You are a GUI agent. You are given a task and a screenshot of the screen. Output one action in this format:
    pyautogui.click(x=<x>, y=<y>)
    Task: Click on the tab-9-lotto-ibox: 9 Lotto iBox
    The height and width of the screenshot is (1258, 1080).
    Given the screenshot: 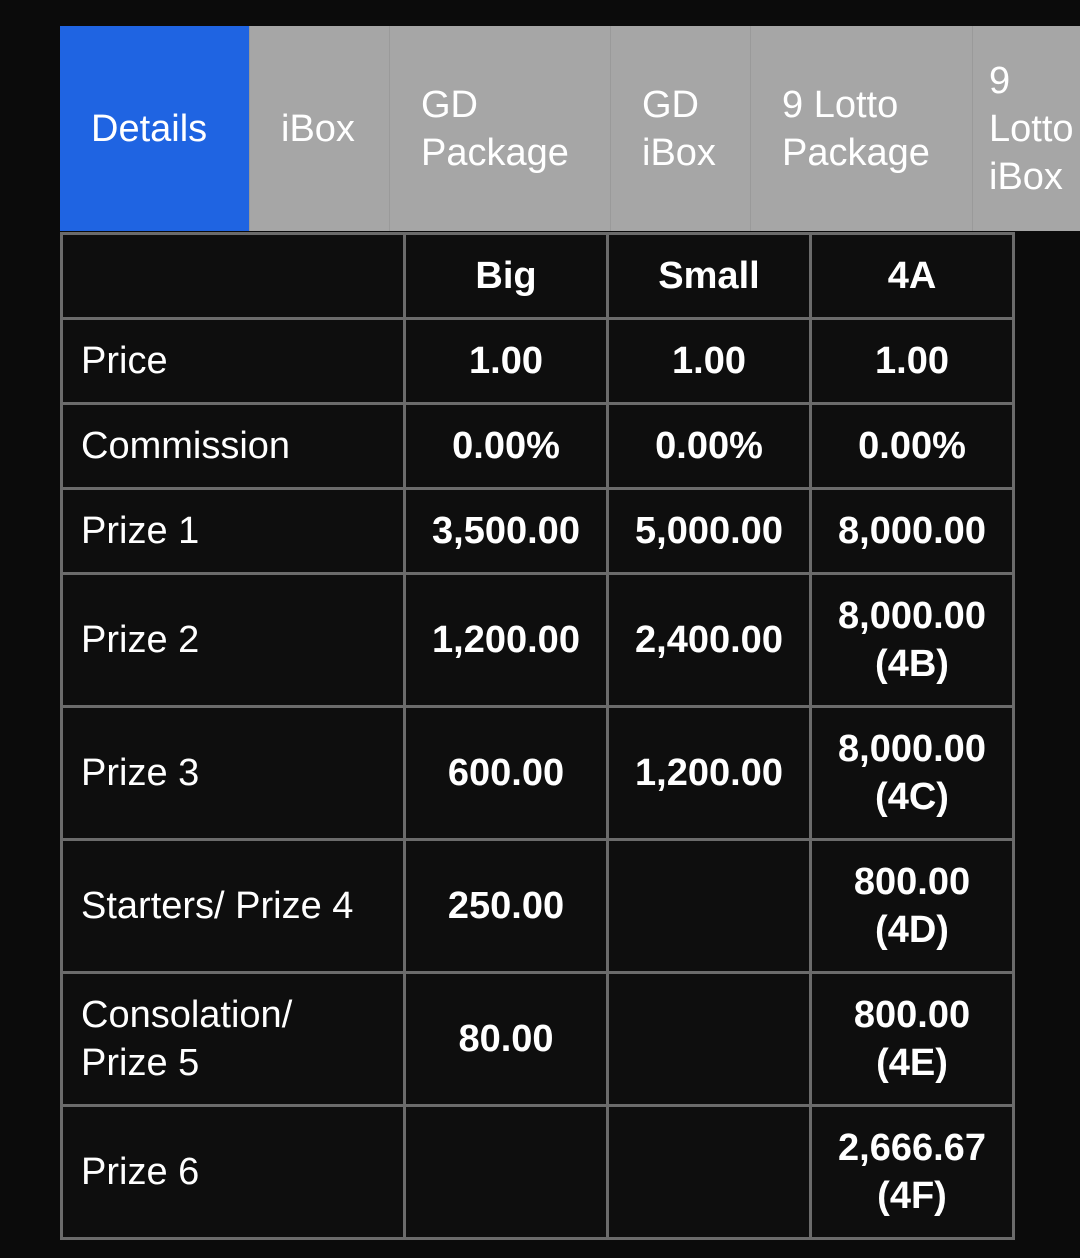 What is the action you would take?
    pyautogui.click(x=1026, y=128)
    